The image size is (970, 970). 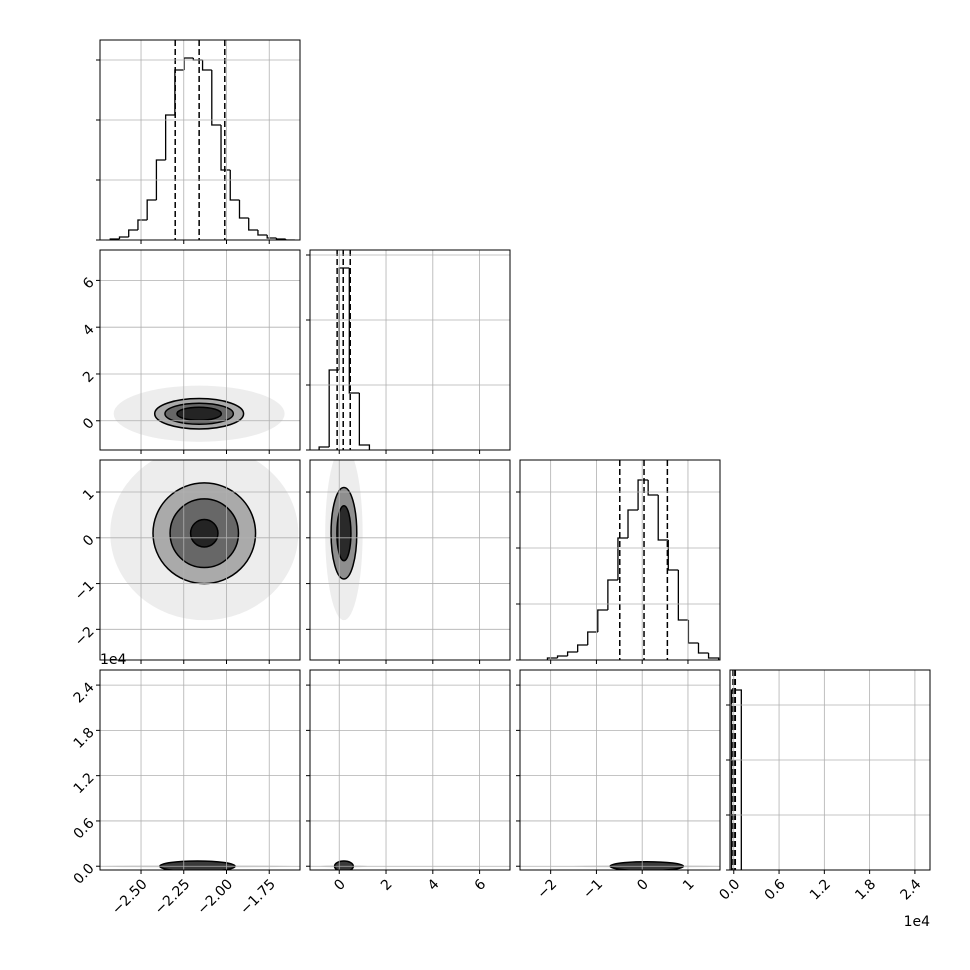 I want to click on x-tick-label: 0.6, so click(x=775, y=889).